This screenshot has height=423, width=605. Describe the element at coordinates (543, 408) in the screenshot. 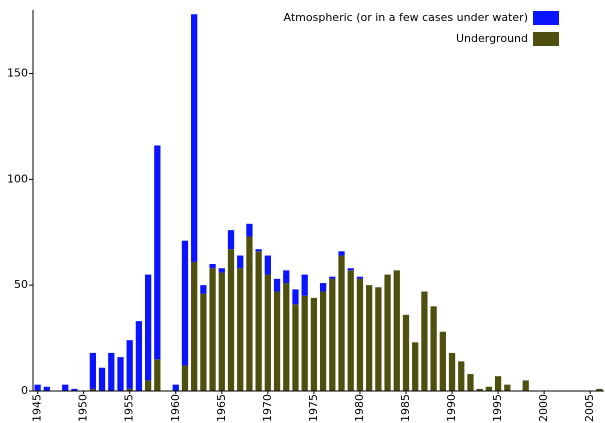

I see `x-tick-label: 2000` at that location.